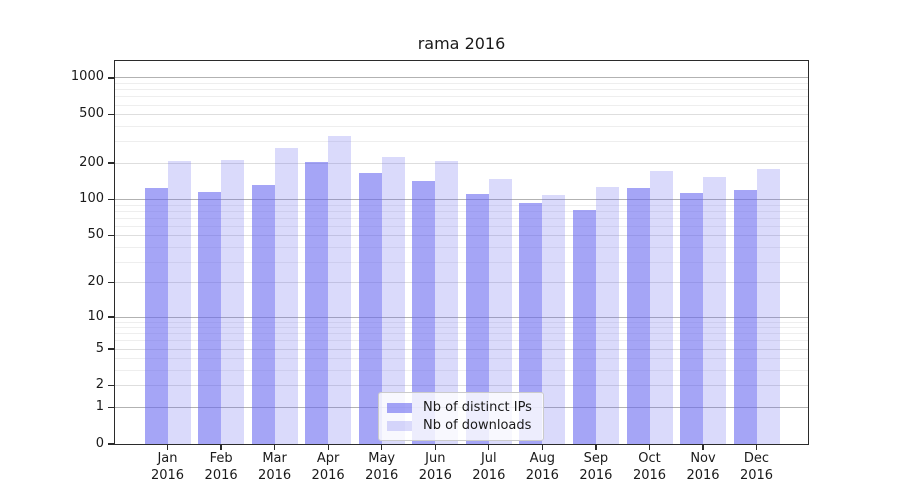 The image size is (900, 500). I want to click on x-tick-label: Nov 2016, so click(703, 467).